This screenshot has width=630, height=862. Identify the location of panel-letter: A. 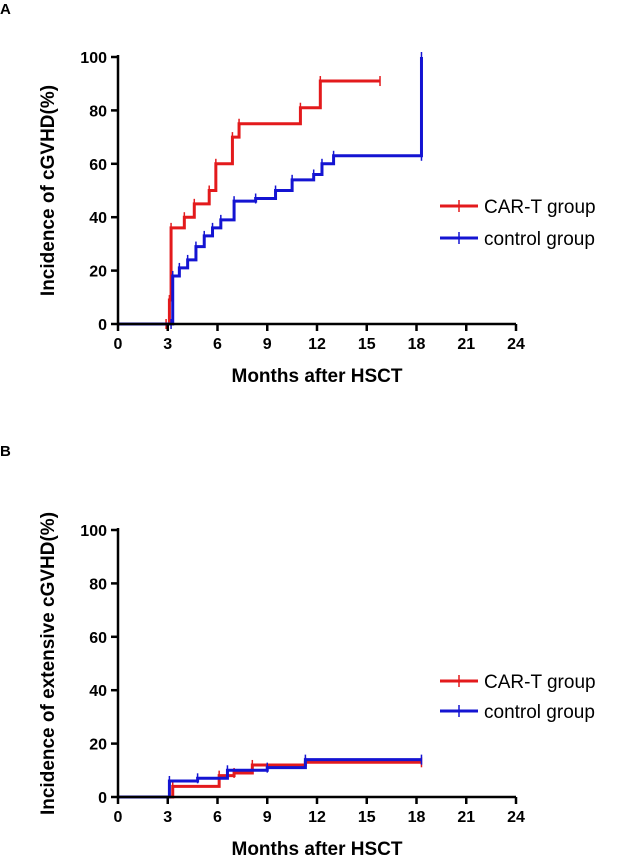
(5, 9).